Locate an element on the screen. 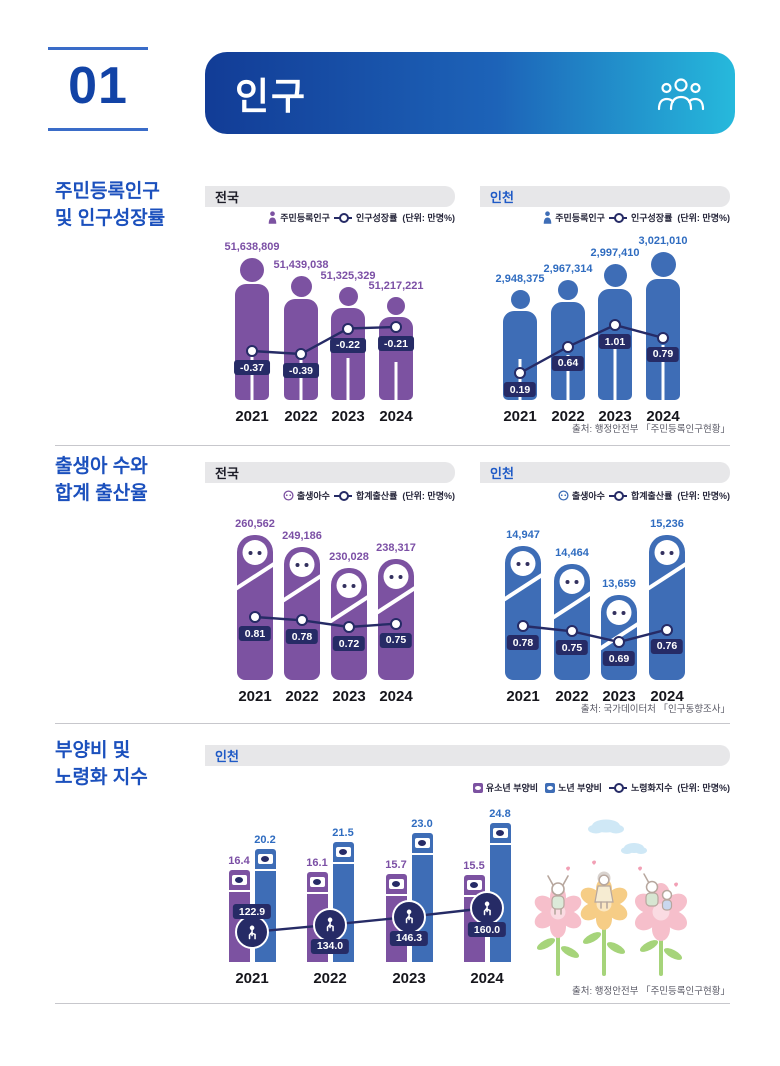 This screenshot has width=780, height=1066. cloud-icon is located at coordinates (634, 848).